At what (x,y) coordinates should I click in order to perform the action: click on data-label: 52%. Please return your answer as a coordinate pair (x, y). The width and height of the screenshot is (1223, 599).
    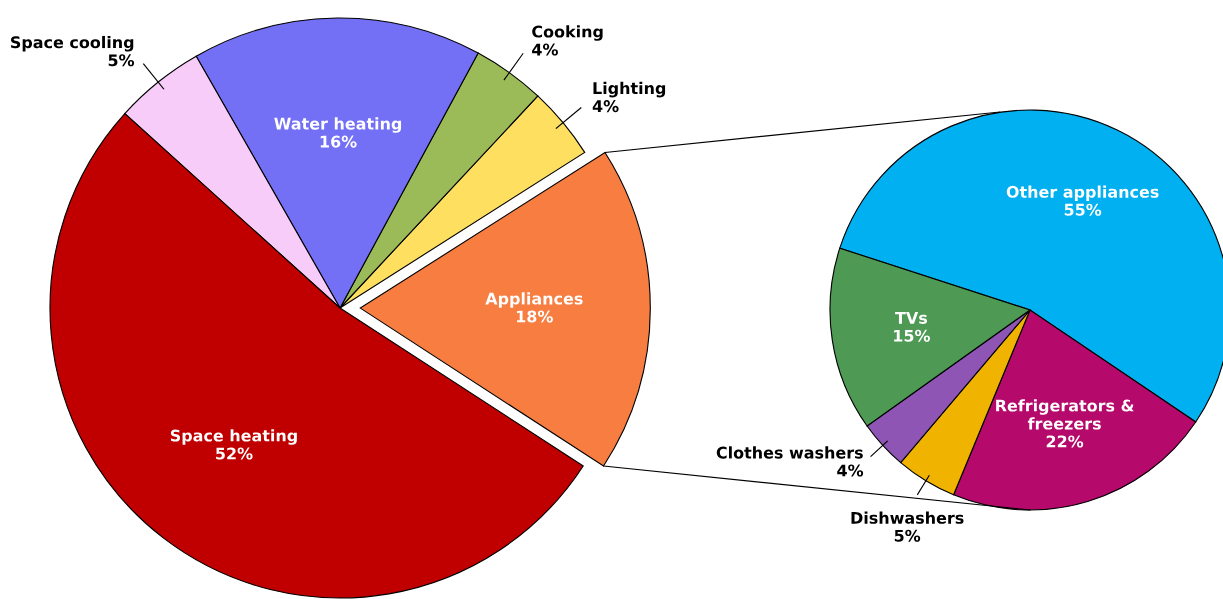
    Looking at the image, I should click on (234, 453).